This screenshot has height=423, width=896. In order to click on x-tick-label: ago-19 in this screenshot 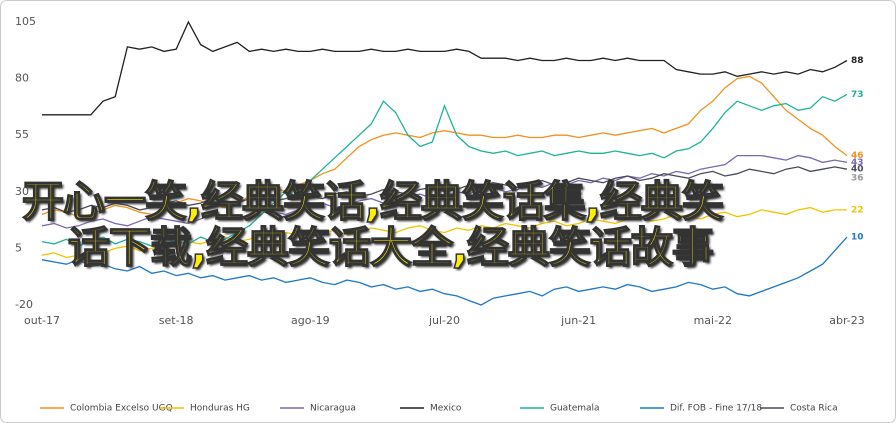, I will do `click(310, 320)`.